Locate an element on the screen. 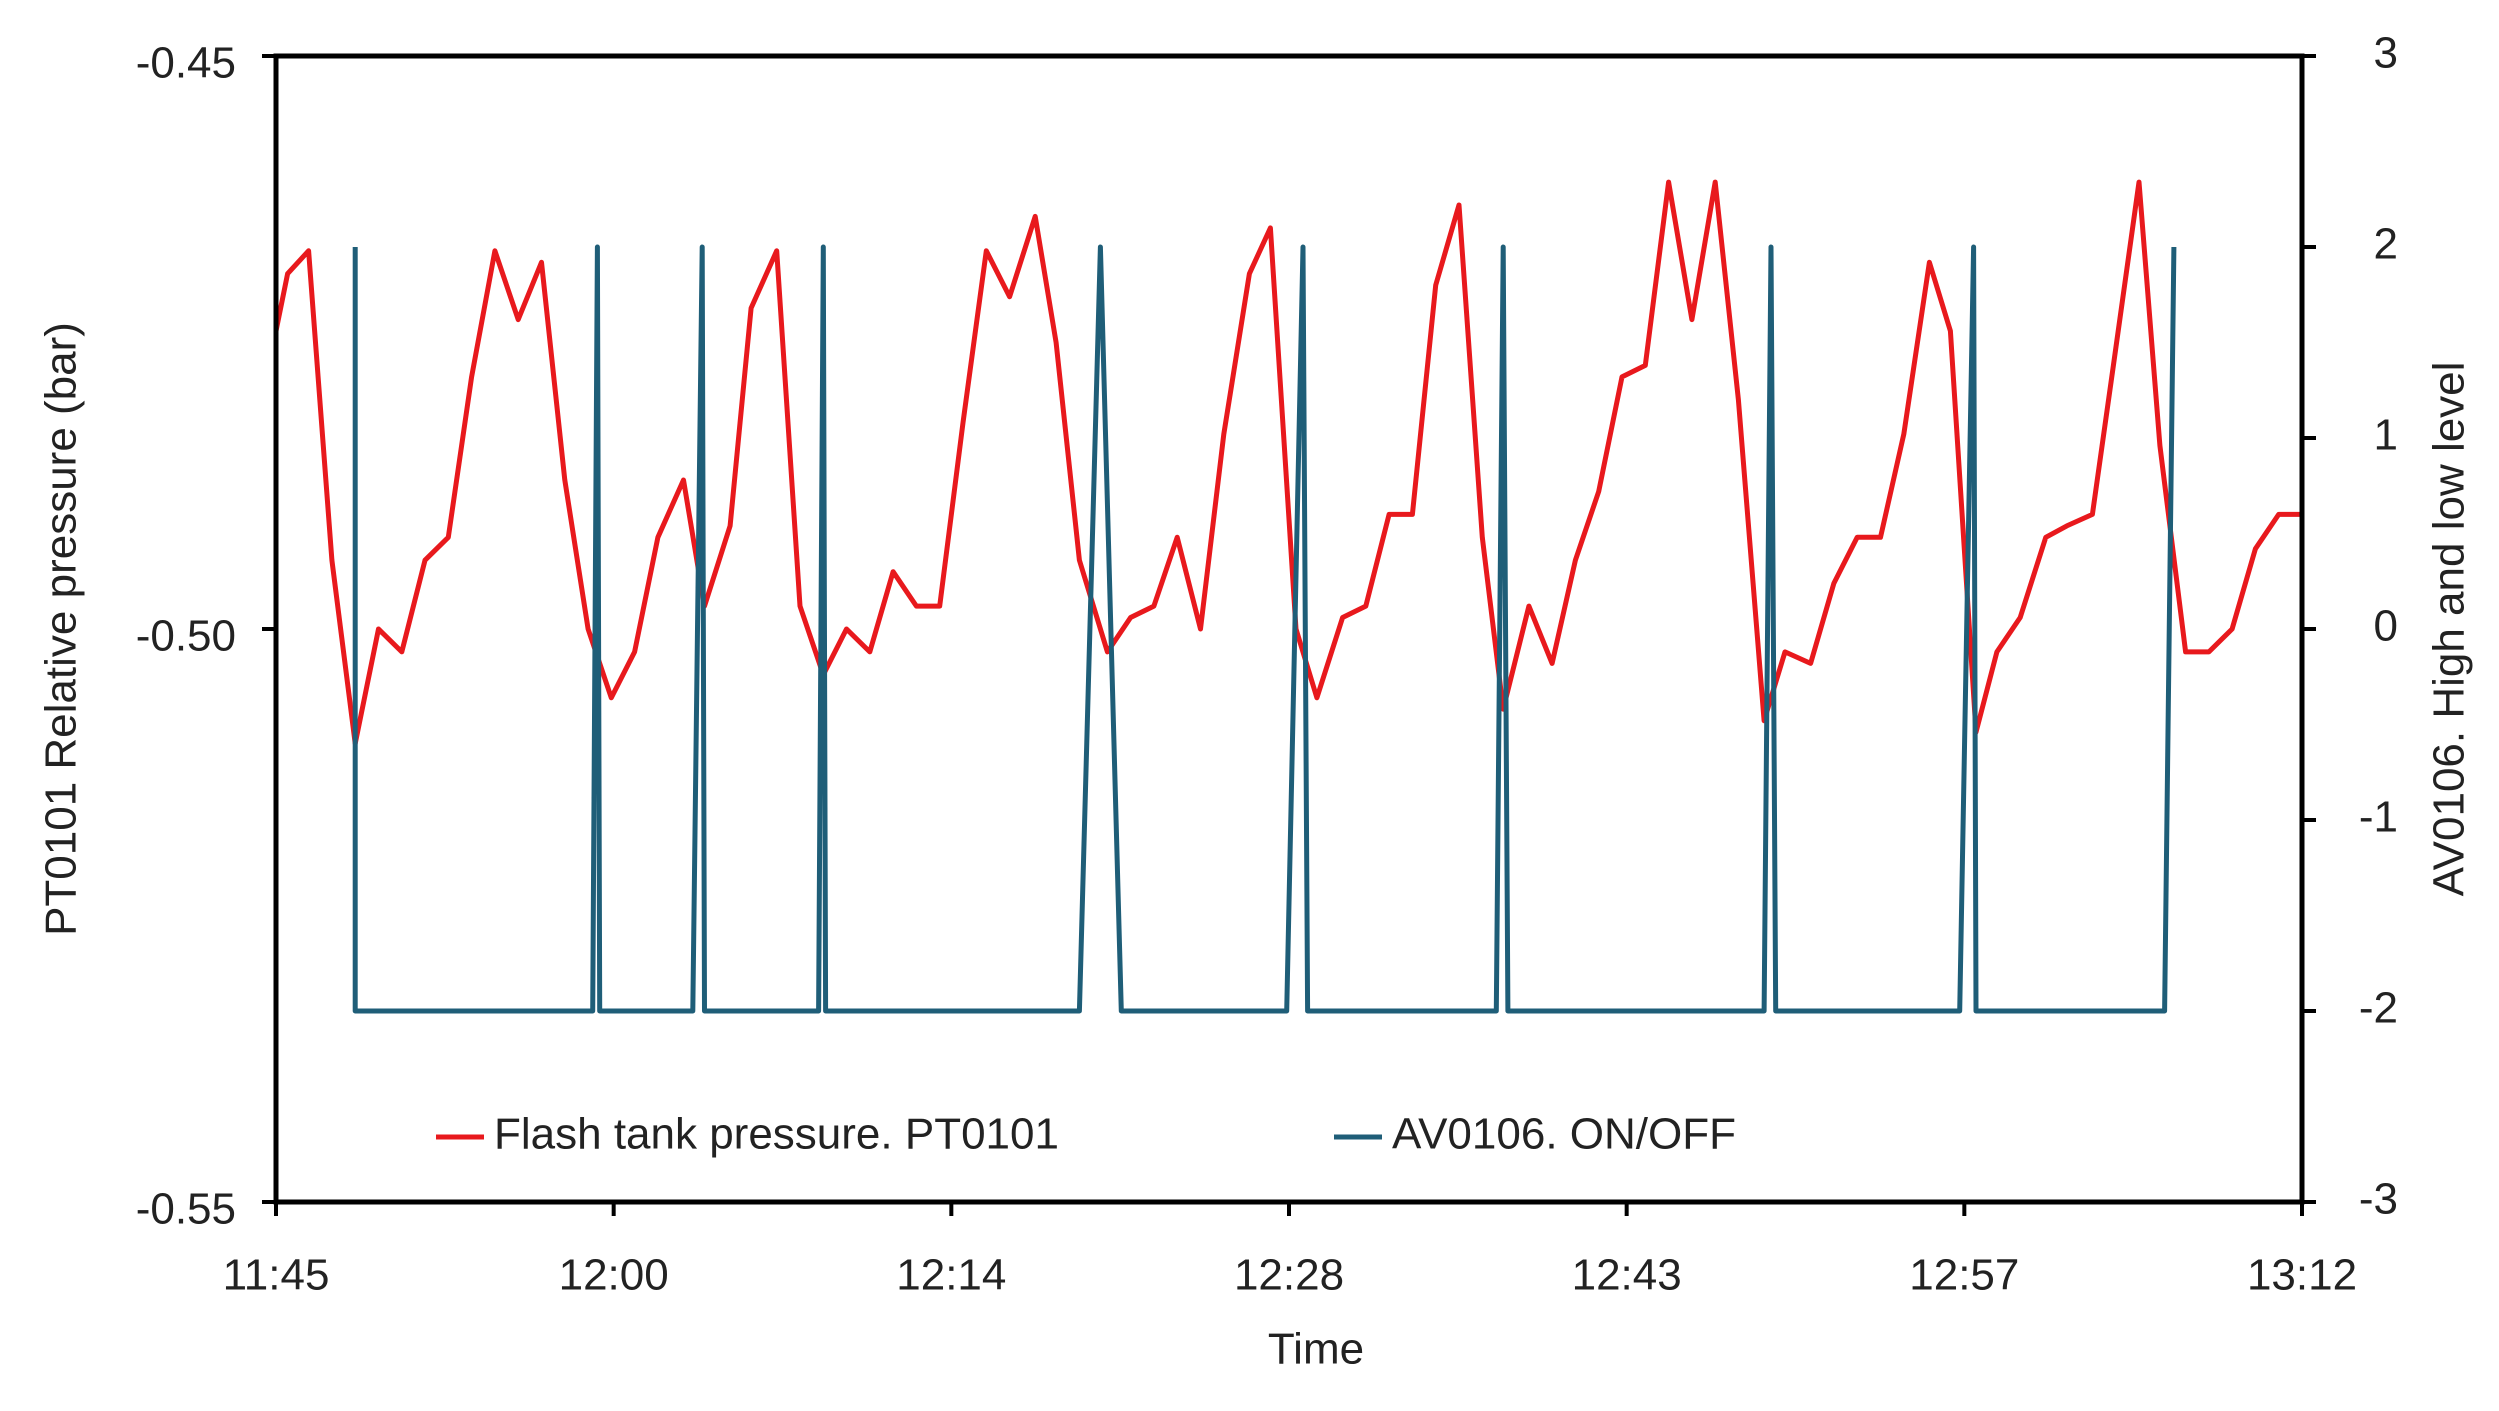 The width and height of the screenshot is (2499, 1411). y-tick-label: -0.50 is located at coordinates (186, 636).